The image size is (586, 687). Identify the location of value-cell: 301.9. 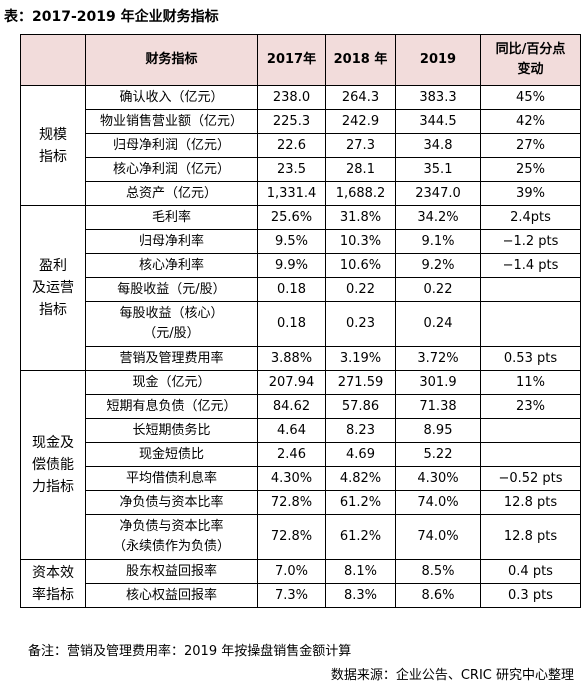
(438, 382).